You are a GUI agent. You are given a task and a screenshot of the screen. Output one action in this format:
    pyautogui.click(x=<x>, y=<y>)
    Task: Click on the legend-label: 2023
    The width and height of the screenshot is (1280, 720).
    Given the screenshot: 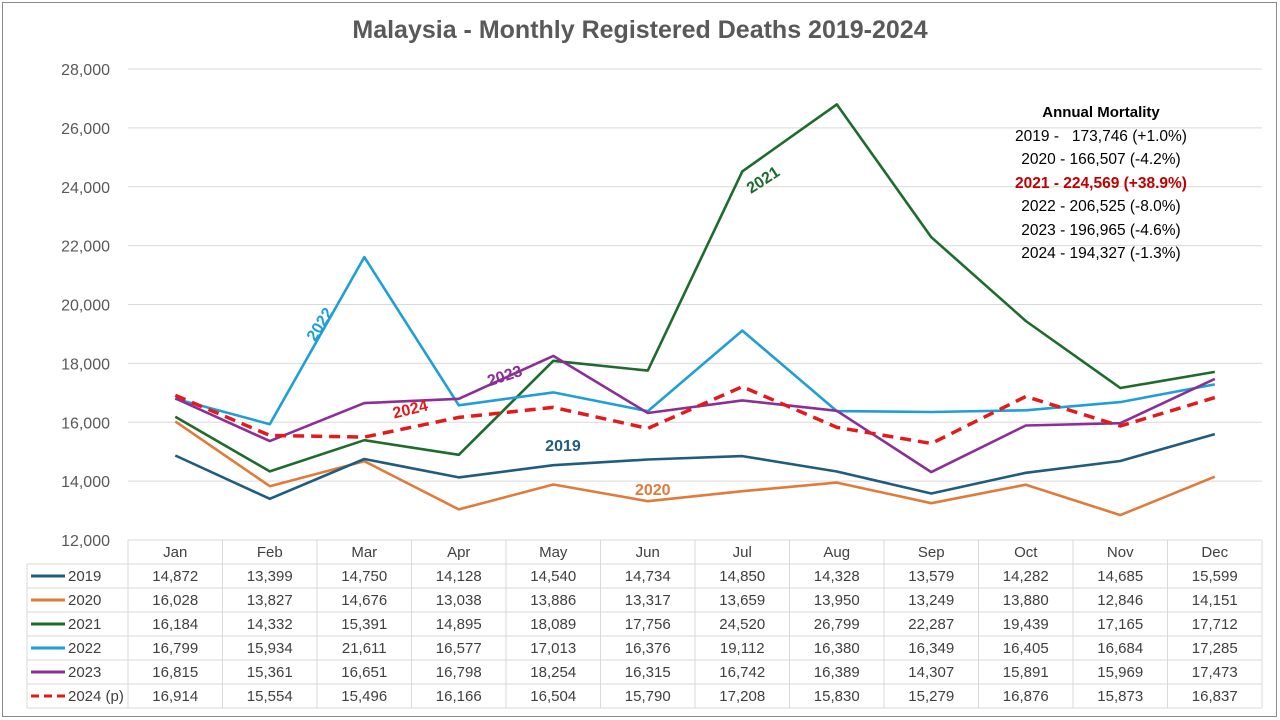 What is the action you would take?
    pyautogui.click(x=84, y=672)
    